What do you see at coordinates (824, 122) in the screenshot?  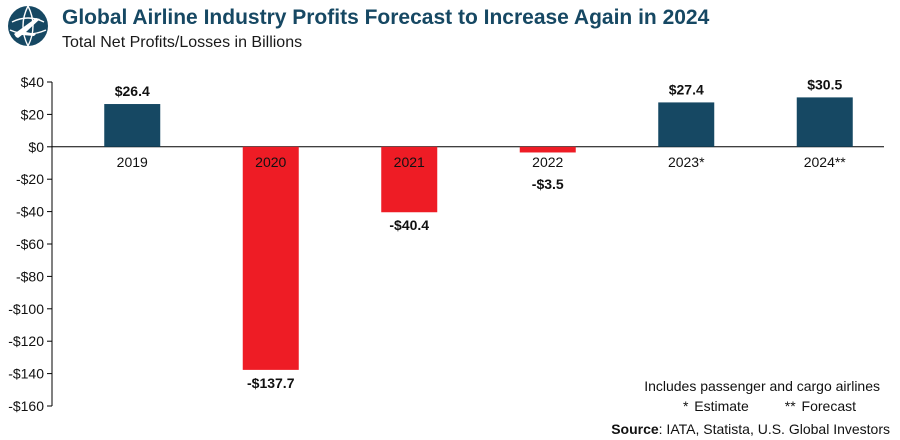 I see `bar-2024` at bounding box center [824, 122].